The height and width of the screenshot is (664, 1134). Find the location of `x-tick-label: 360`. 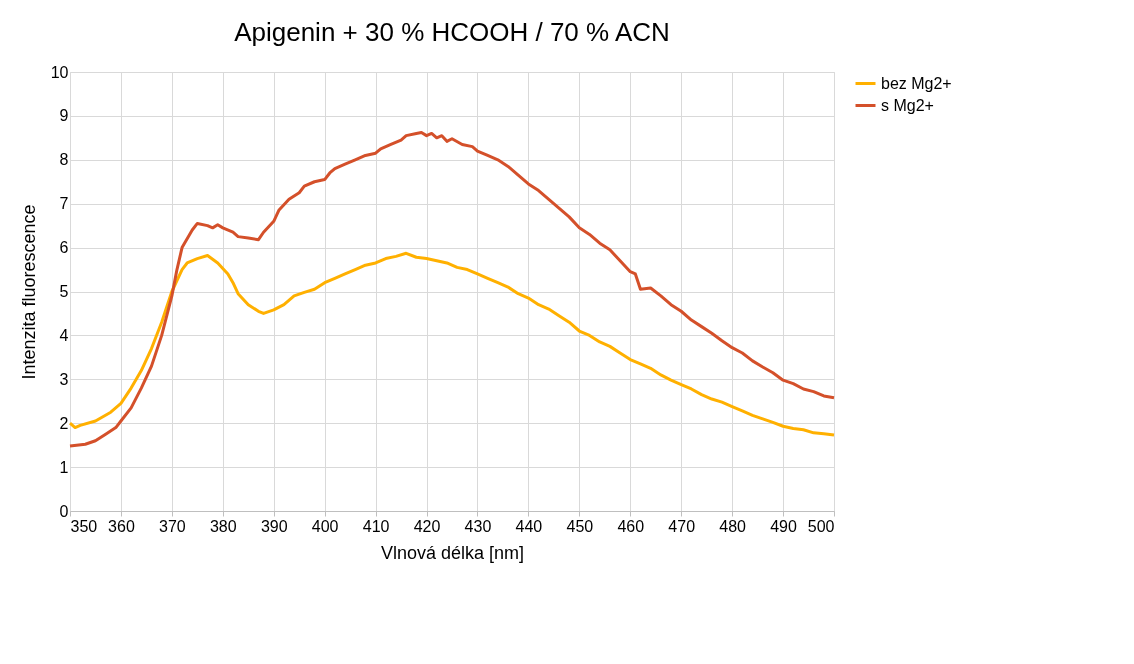

x-tick-label: 360 is located at coordinates (121, 526).